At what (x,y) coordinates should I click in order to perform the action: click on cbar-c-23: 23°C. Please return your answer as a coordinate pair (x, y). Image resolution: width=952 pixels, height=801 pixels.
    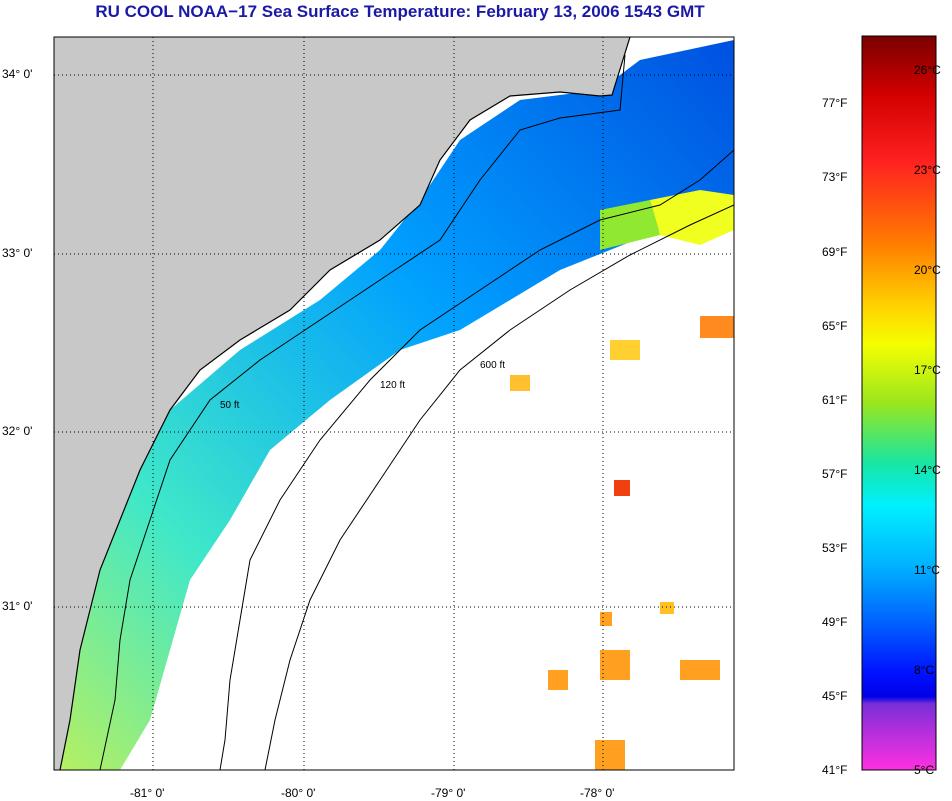
    Looking at the image, I should click on (927, 170).